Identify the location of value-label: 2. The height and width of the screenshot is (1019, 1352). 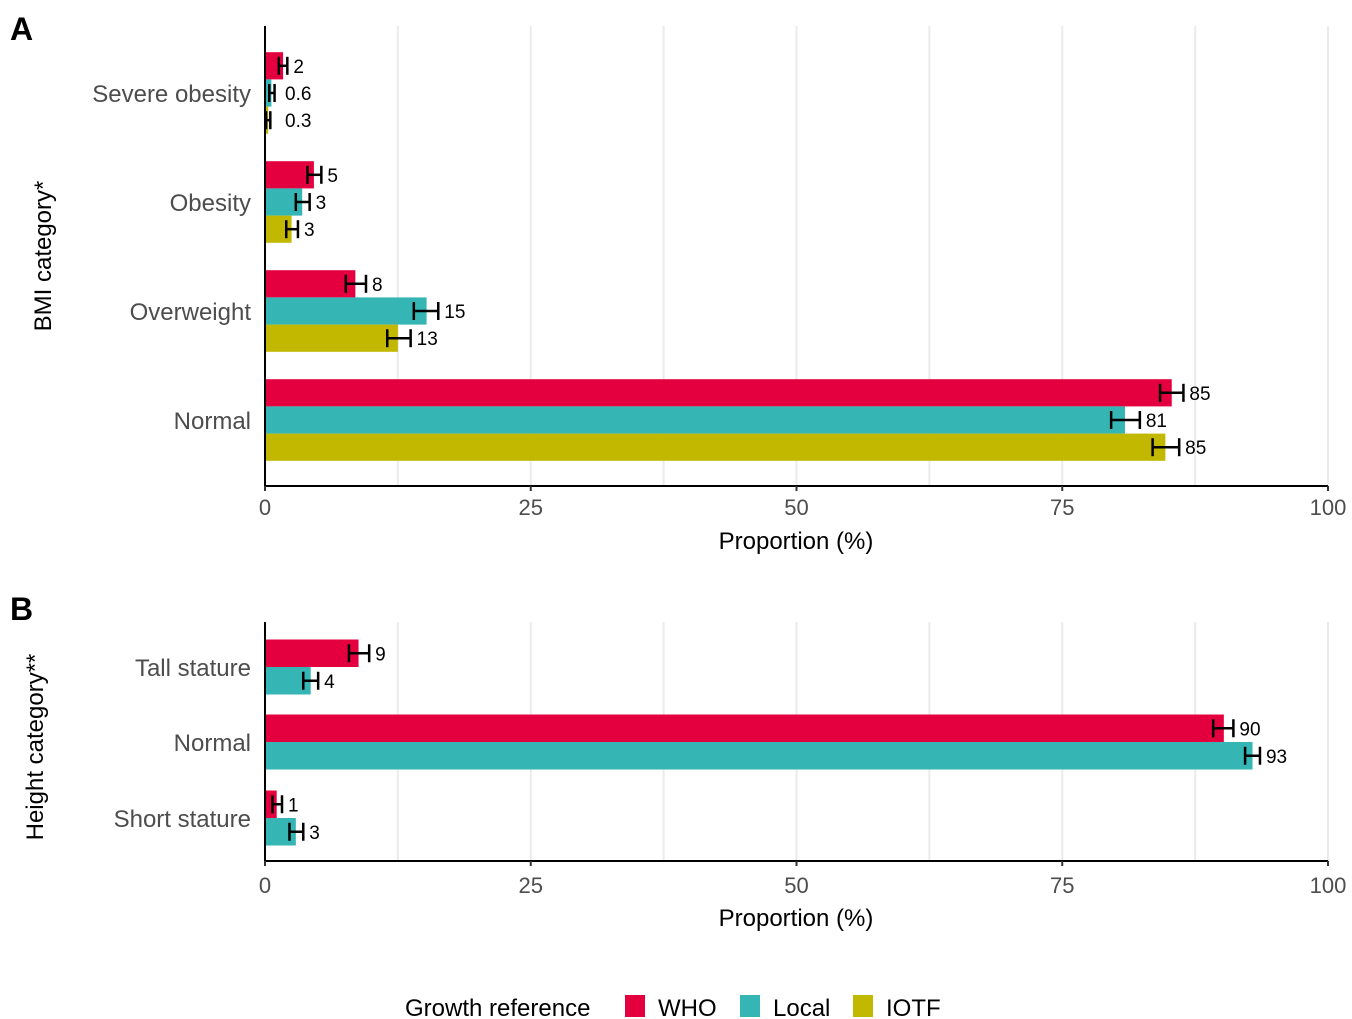
(298, 67).